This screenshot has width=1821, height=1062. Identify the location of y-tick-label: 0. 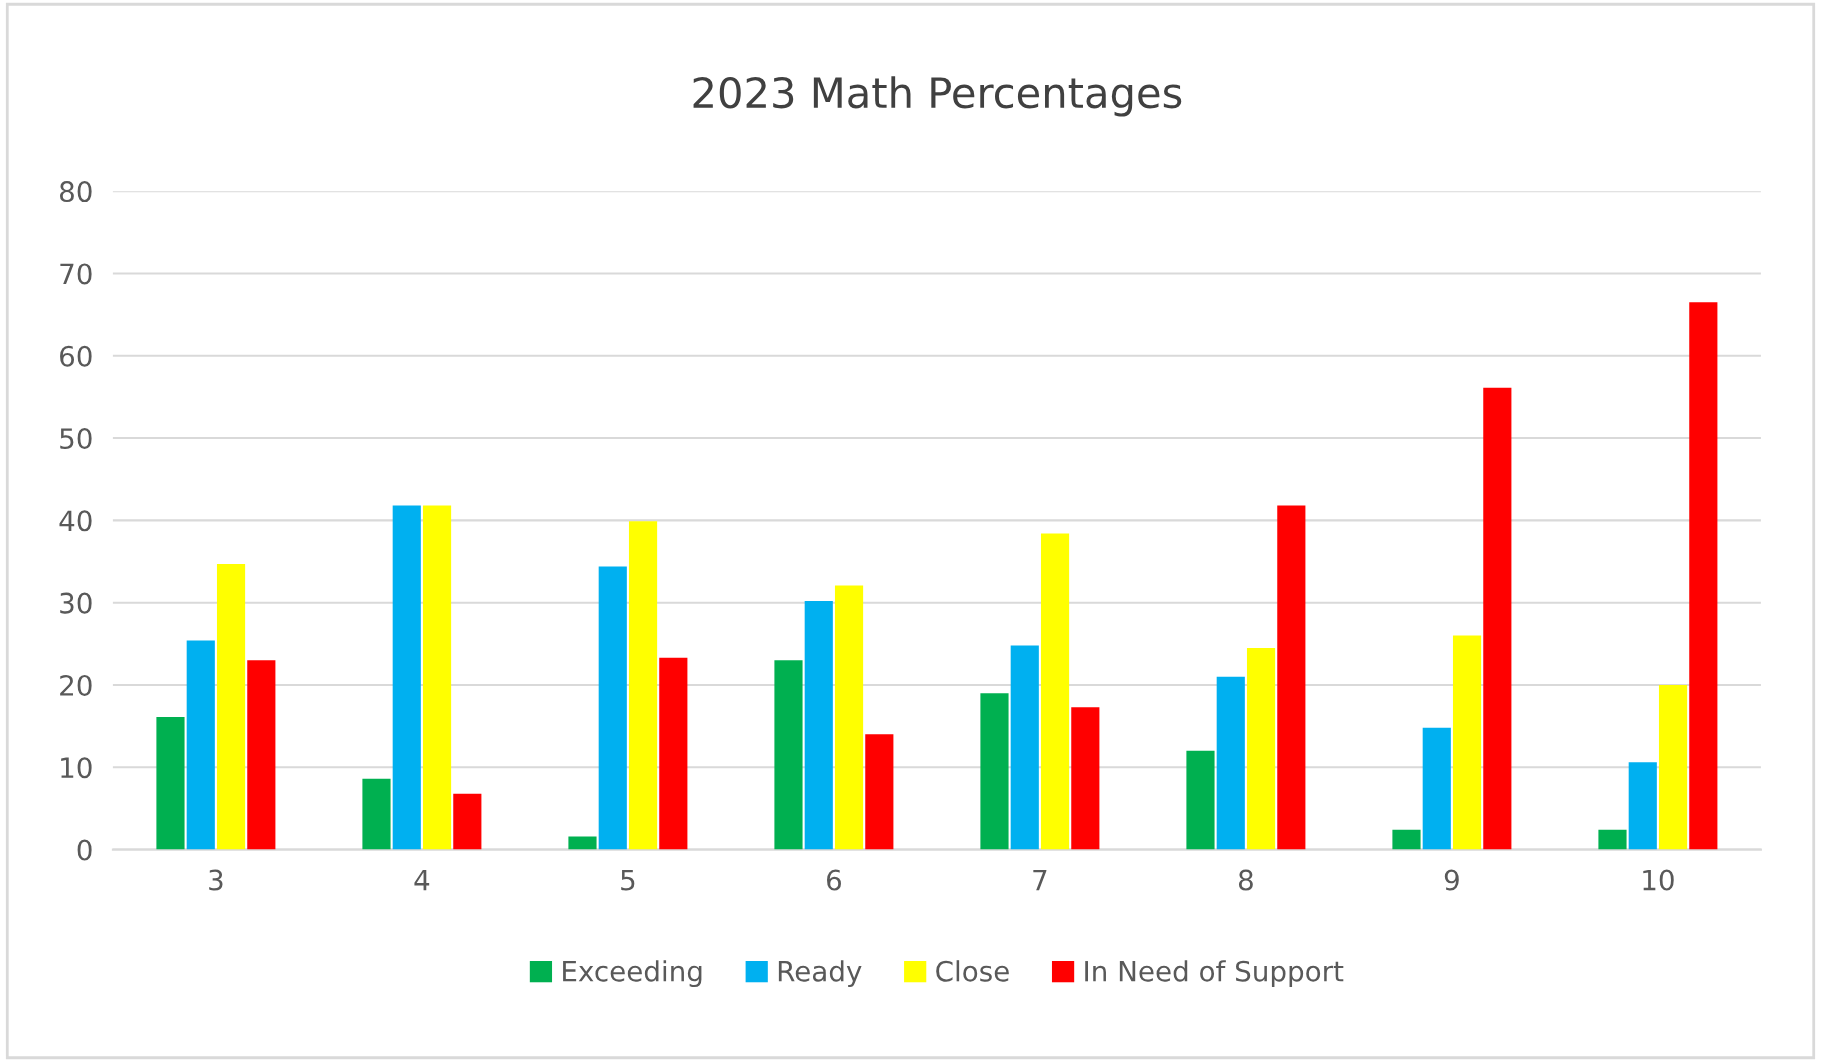
(84, 850).